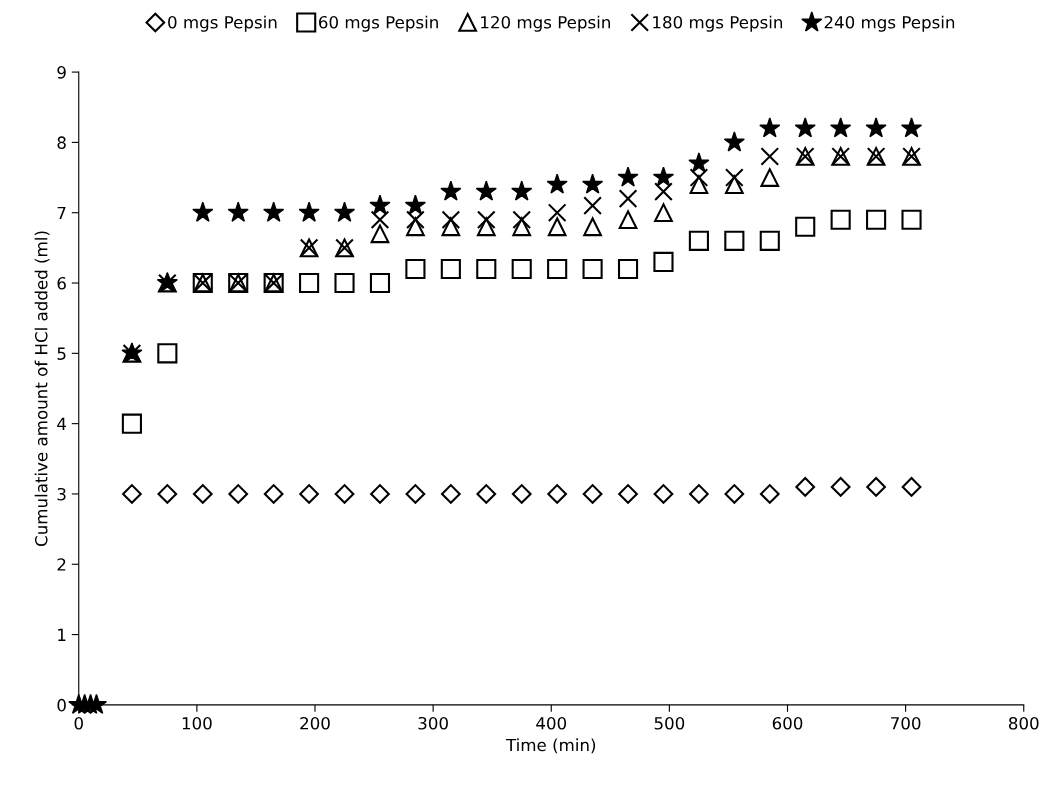 The height and width of the screenshot is (801, 1050). I want to click on y-tick-label: 2, so click(61, 564).